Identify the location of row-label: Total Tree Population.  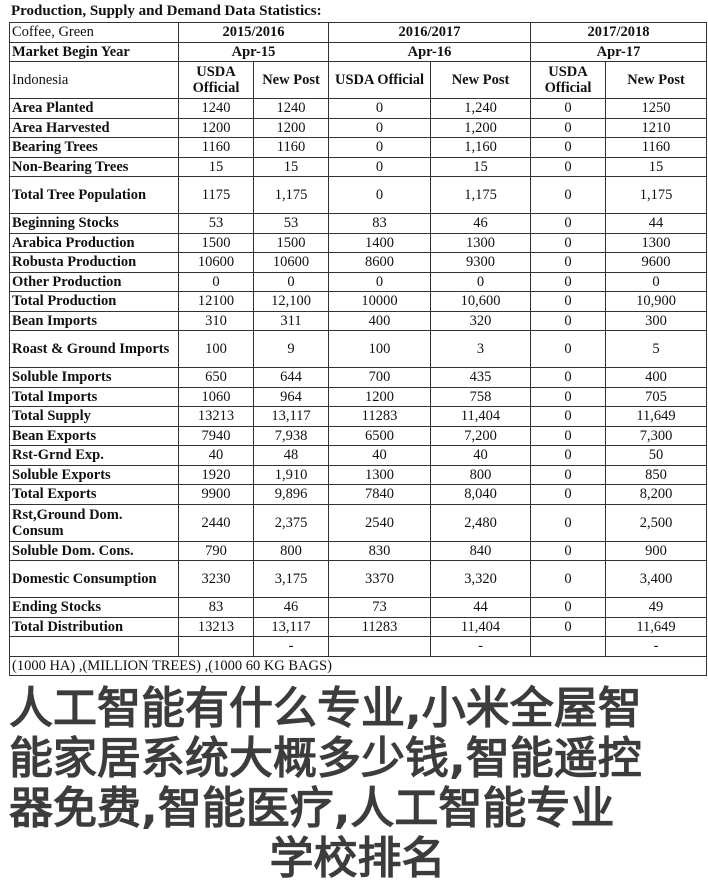
(94, 195).